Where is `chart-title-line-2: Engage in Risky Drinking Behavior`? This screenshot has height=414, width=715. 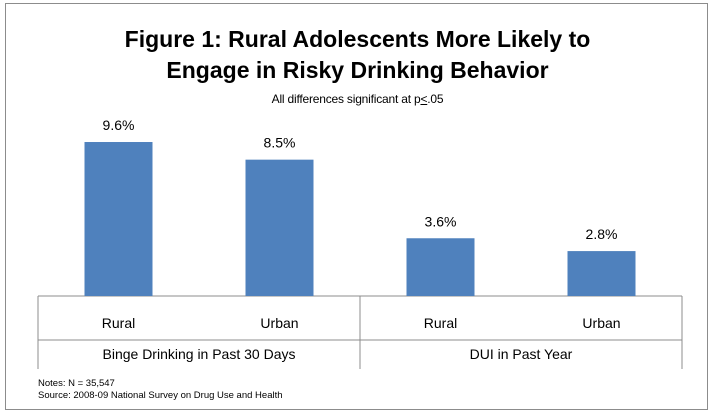
chart-title-line-2: Engage in Risky Drinking Behavior is located at coordinates (357, 70).